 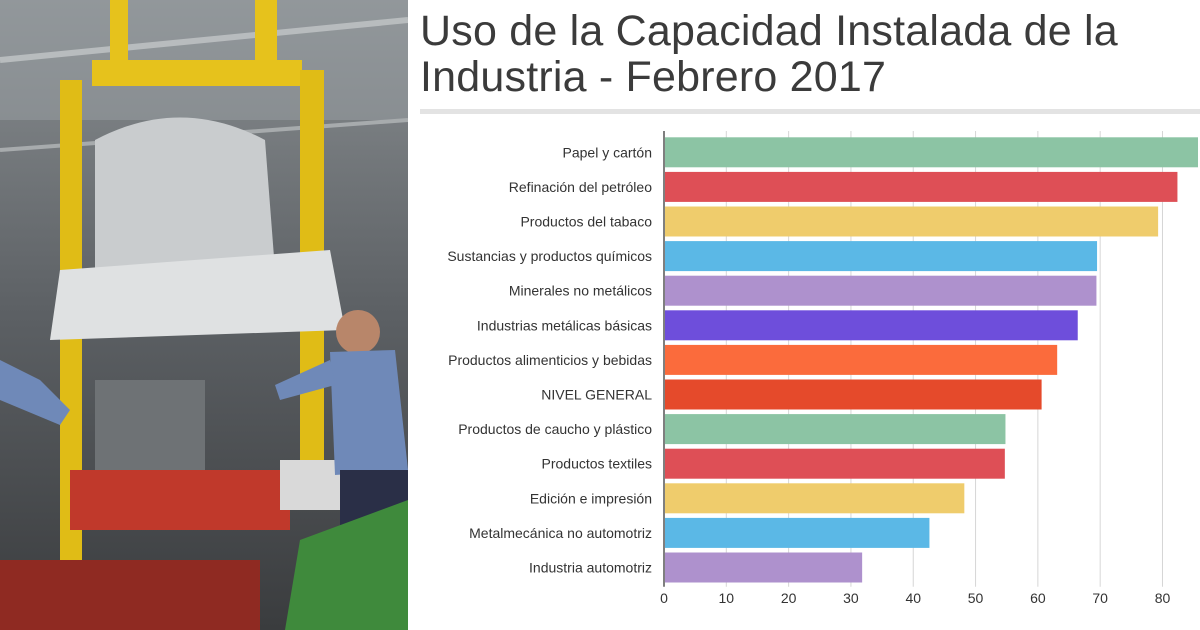 I want to click on category-label: Minerales no metálicos, so click(x=580, y=291).